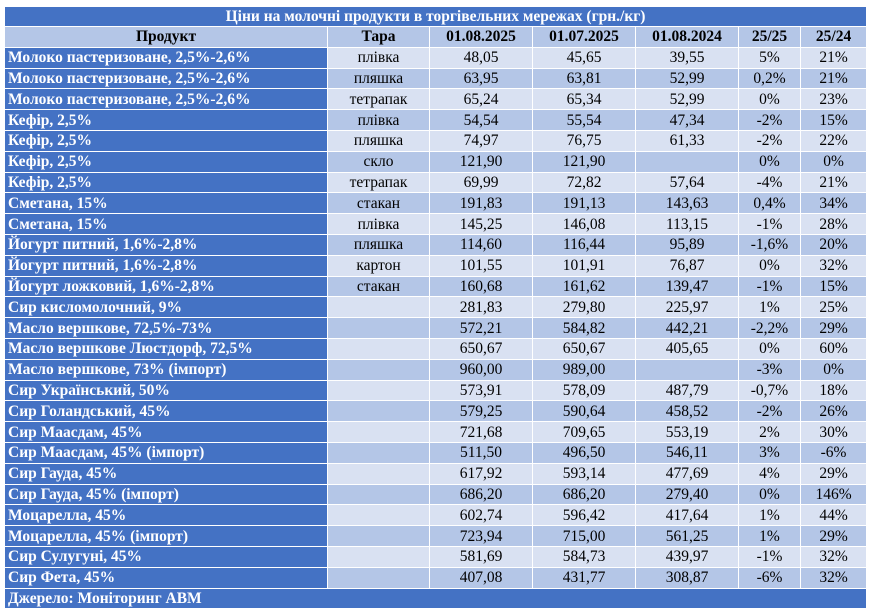 This screenshot has width=871, height=616. What do you see at coordinates (833, 494) in the screenshot?
I see `cell-change-year: 146%` at bounding box center [833, 494].